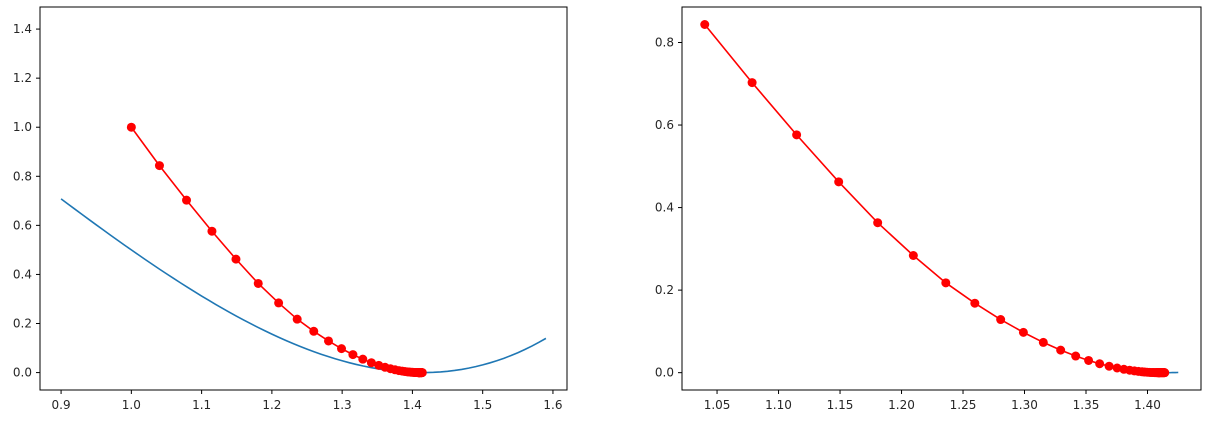 This screenshot has width=1207, height=421. Describe the element at coordinates (1024, 405) in the screenshot. I see `x-tick-label: 1.30` at that location.